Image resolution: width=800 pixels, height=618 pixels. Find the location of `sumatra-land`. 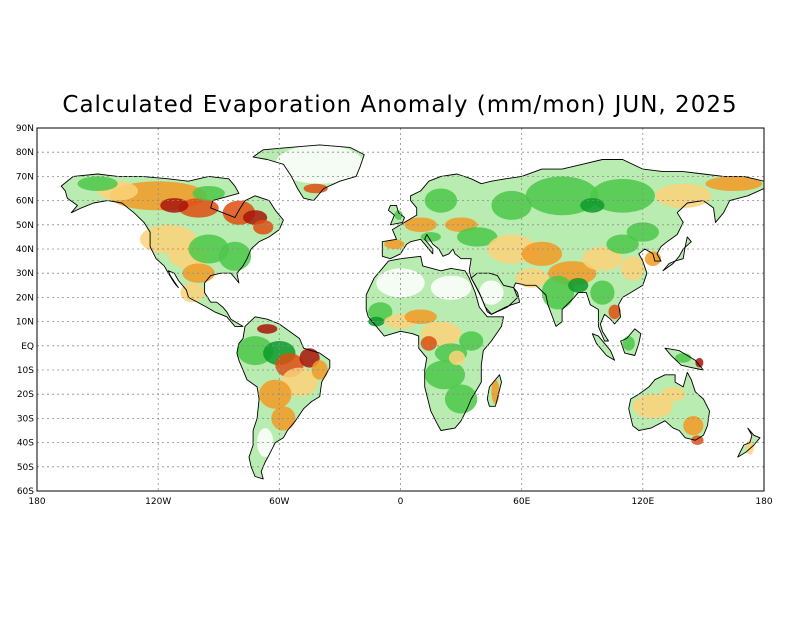

sumatra-land is located at coordinates (603, 347).